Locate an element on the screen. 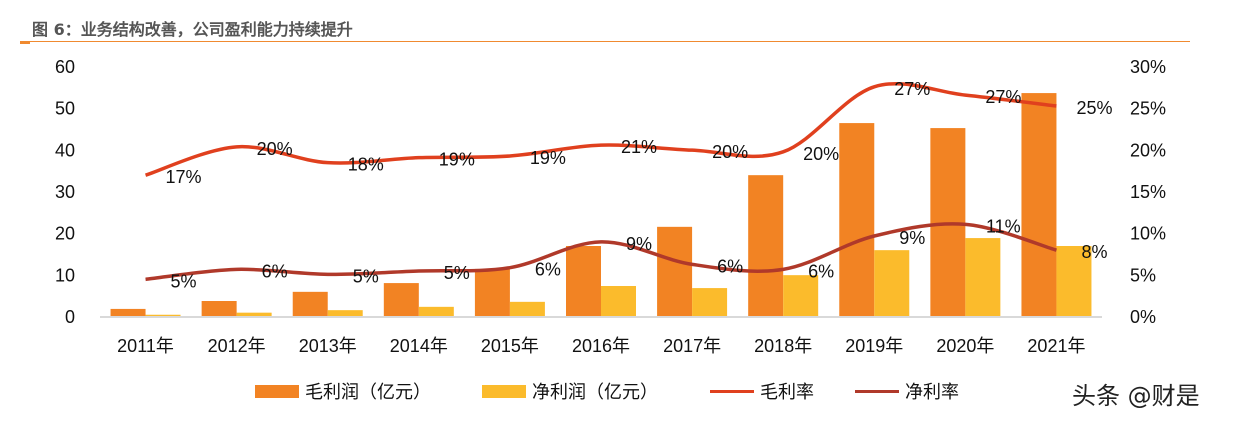 Image resolution: width=1258 pixels, height=422 pixels. x-axis-tick: 2020年 is located at coordinates (965, 346).